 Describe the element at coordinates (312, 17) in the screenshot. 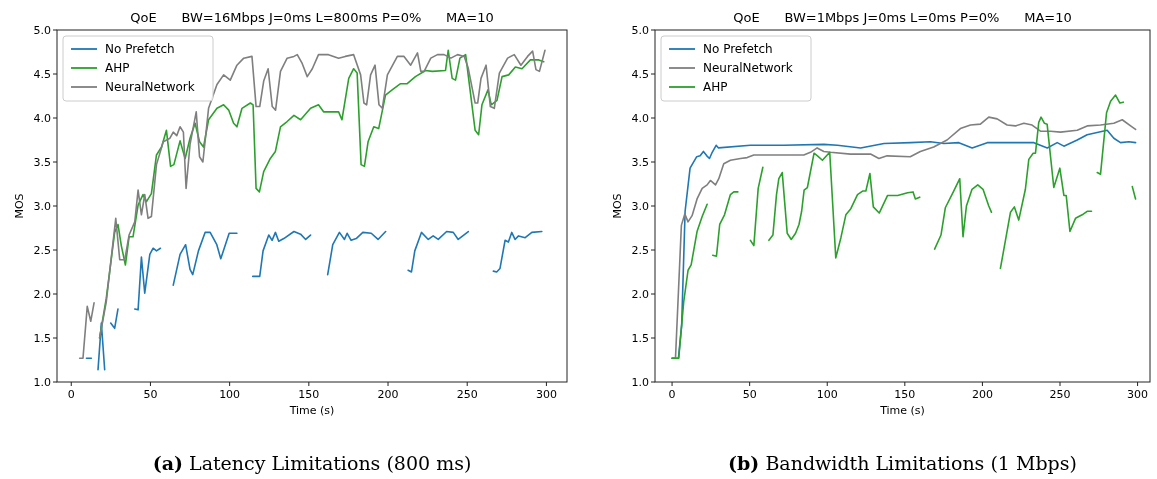

I see `chart-title: QoE BW=16Mbps J=0ms L=800ms P=0% MA=10` at that location.